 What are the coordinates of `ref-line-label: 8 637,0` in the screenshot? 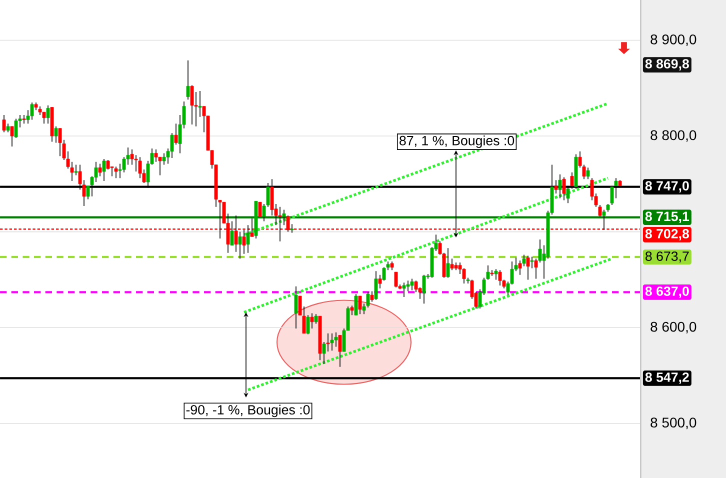 It's located at (667, 292).